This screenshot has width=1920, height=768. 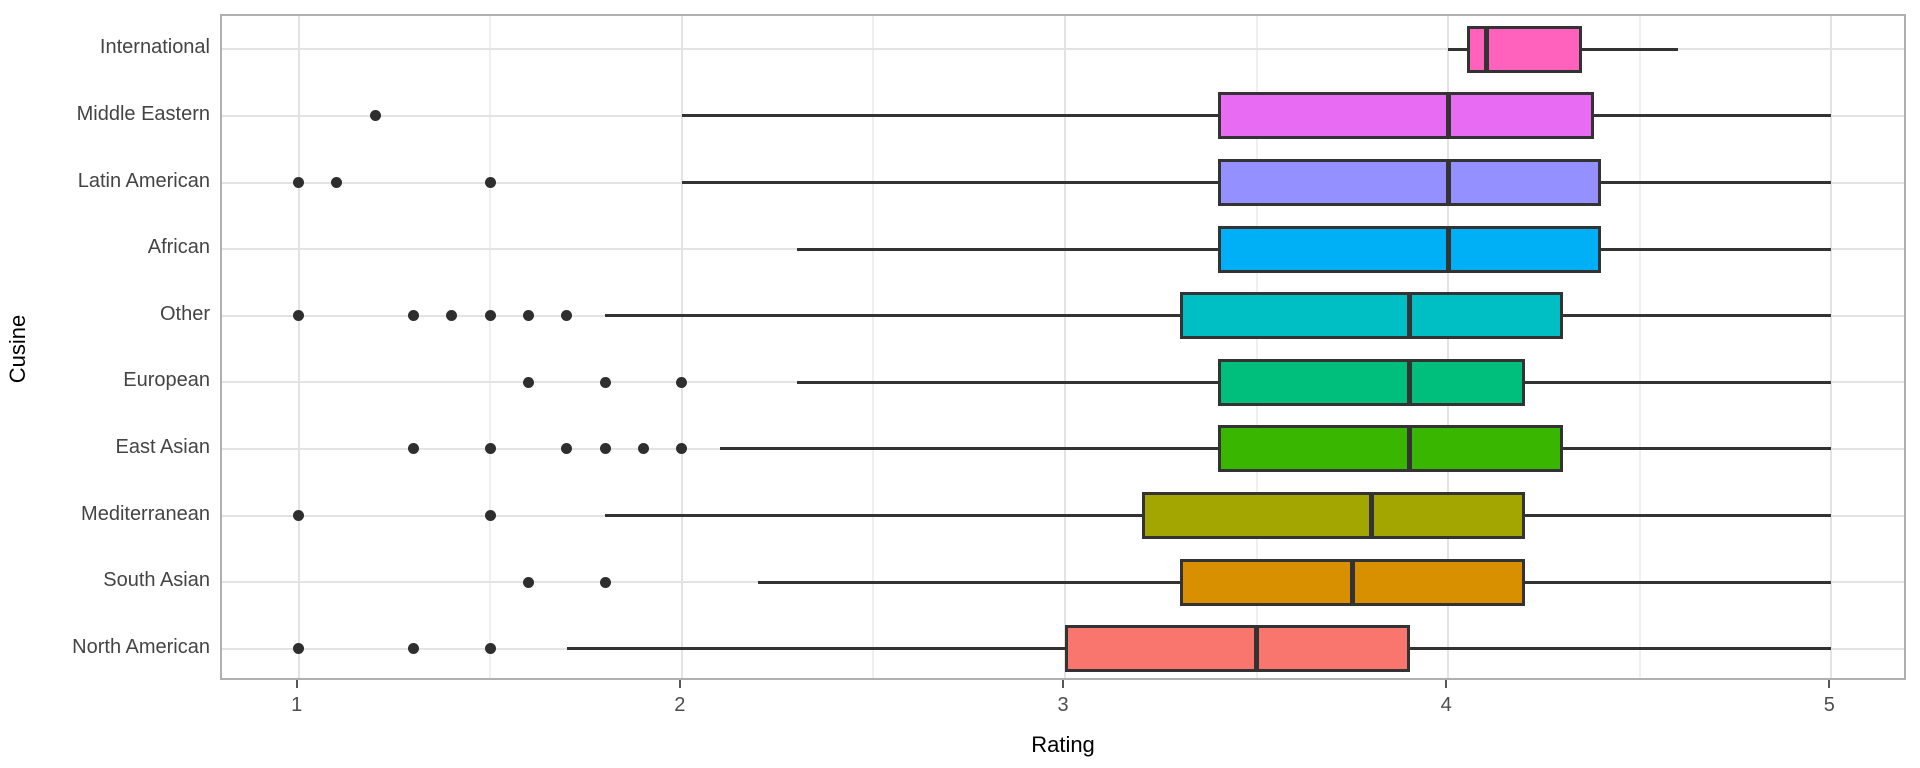 I want to click on y-axis-label: Latin American, so click(x=143, y=180).